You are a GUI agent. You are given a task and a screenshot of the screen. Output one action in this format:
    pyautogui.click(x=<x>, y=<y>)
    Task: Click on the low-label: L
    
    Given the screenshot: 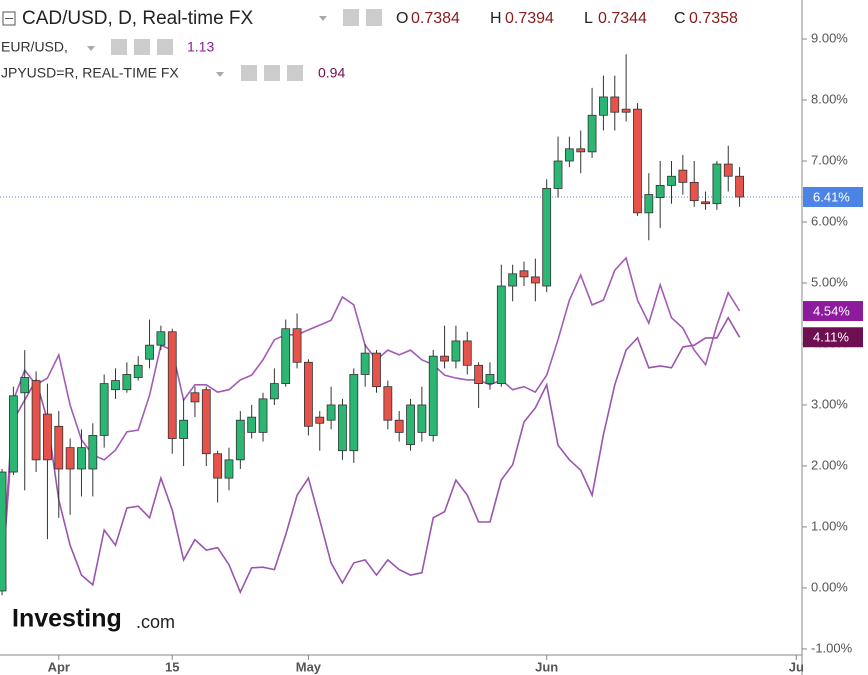 What is the action you would take?
    pyautogui.click(x=588, y=18)
    